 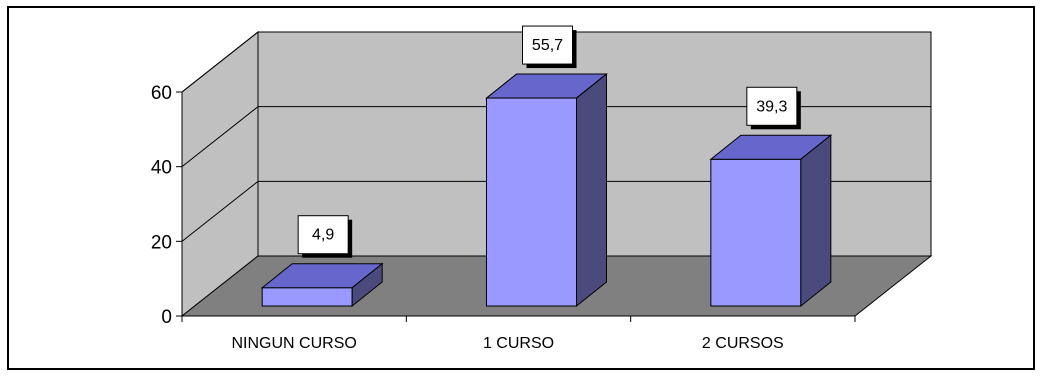 I want to click on category-label: 1 CURSO, so click(x=518, y=343).